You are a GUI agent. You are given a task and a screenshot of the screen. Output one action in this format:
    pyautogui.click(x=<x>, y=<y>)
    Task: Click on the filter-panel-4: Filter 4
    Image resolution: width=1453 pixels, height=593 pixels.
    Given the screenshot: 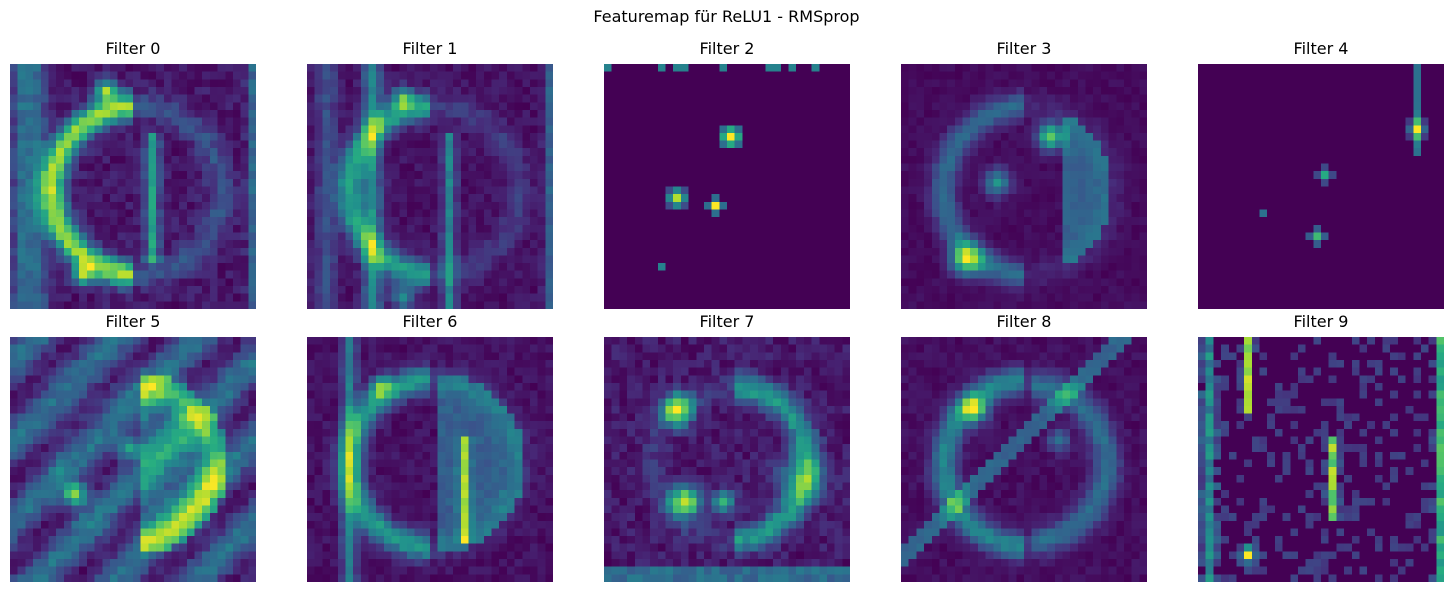 What is the action you would take?
    pyautogui.click(x=1321, y=173)
    